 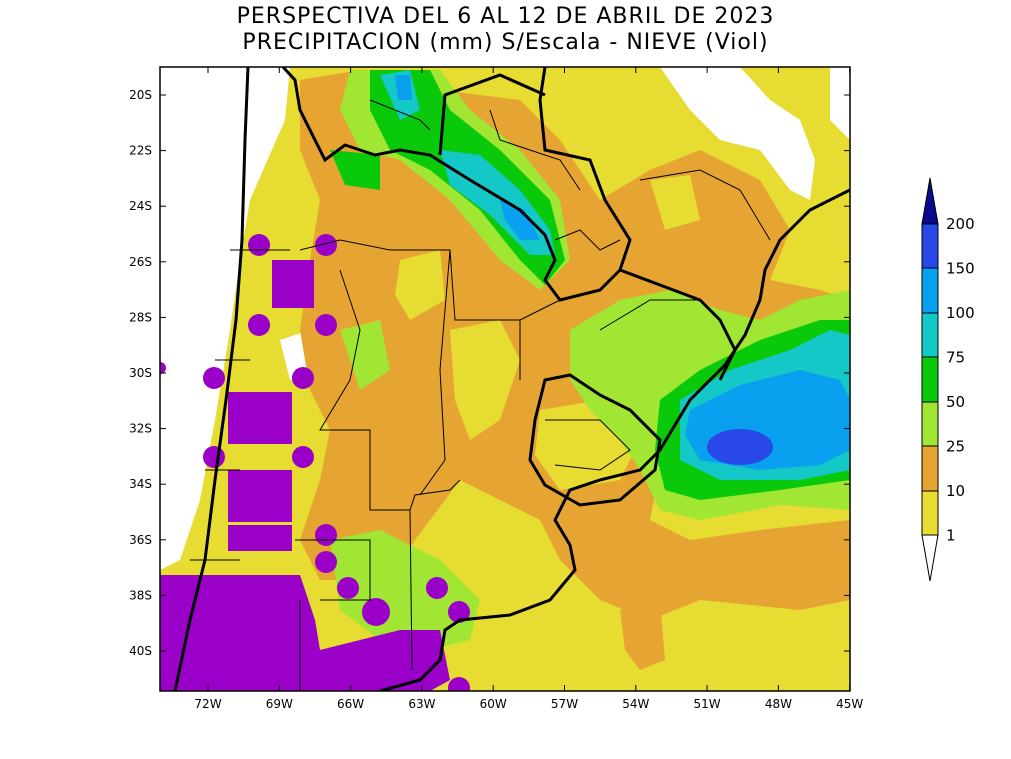 What do you see at coordinates (140, 206) in the screenshot?
I see `lat-label: 24S` at bounding box center [140, 206].